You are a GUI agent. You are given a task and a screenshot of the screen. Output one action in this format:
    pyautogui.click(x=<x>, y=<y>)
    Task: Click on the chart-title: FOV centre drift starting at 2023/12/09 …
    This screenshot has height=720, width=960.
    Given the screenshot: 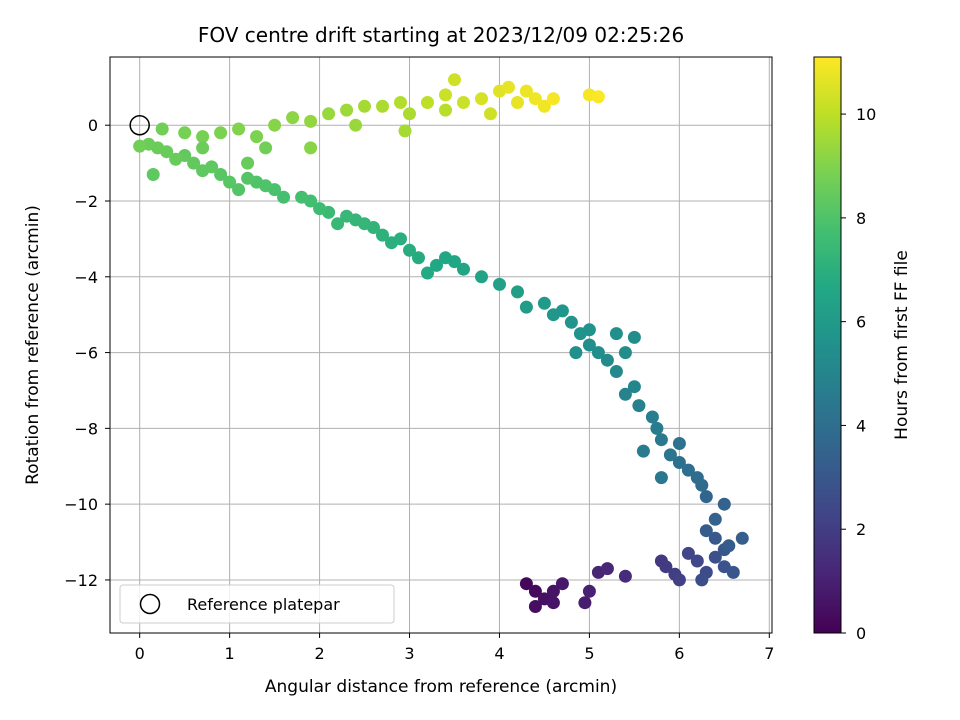 What is the action you would take?
    pyautogui.click(x=441, y=35)
    